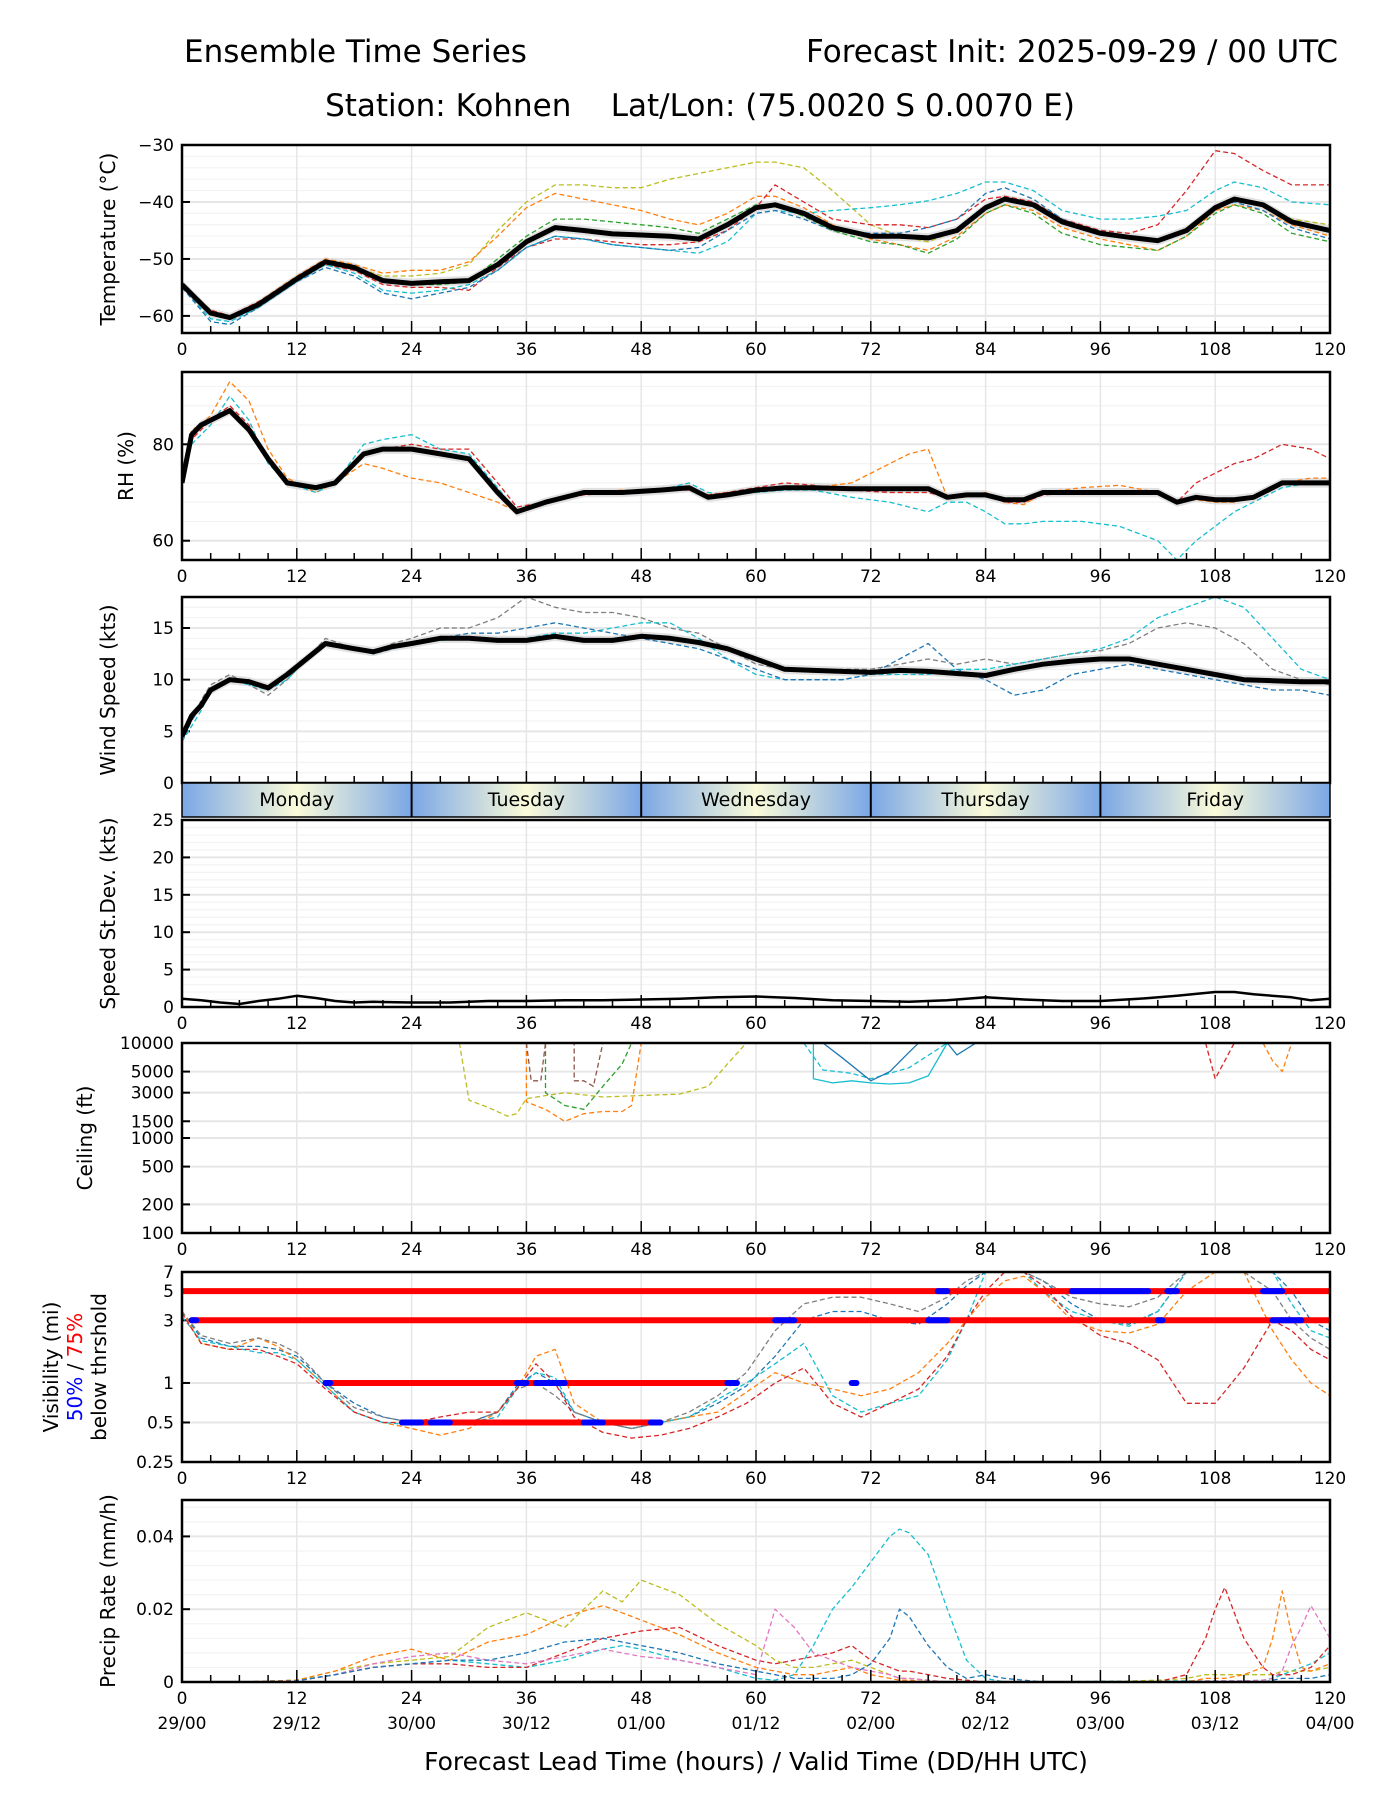 The width and height of the screenshot is (1400, 1800). What do you see at coordinates (756, 913) in the screenshot?
I see `grid-speed-stdev` at bounding box center [756, 913].